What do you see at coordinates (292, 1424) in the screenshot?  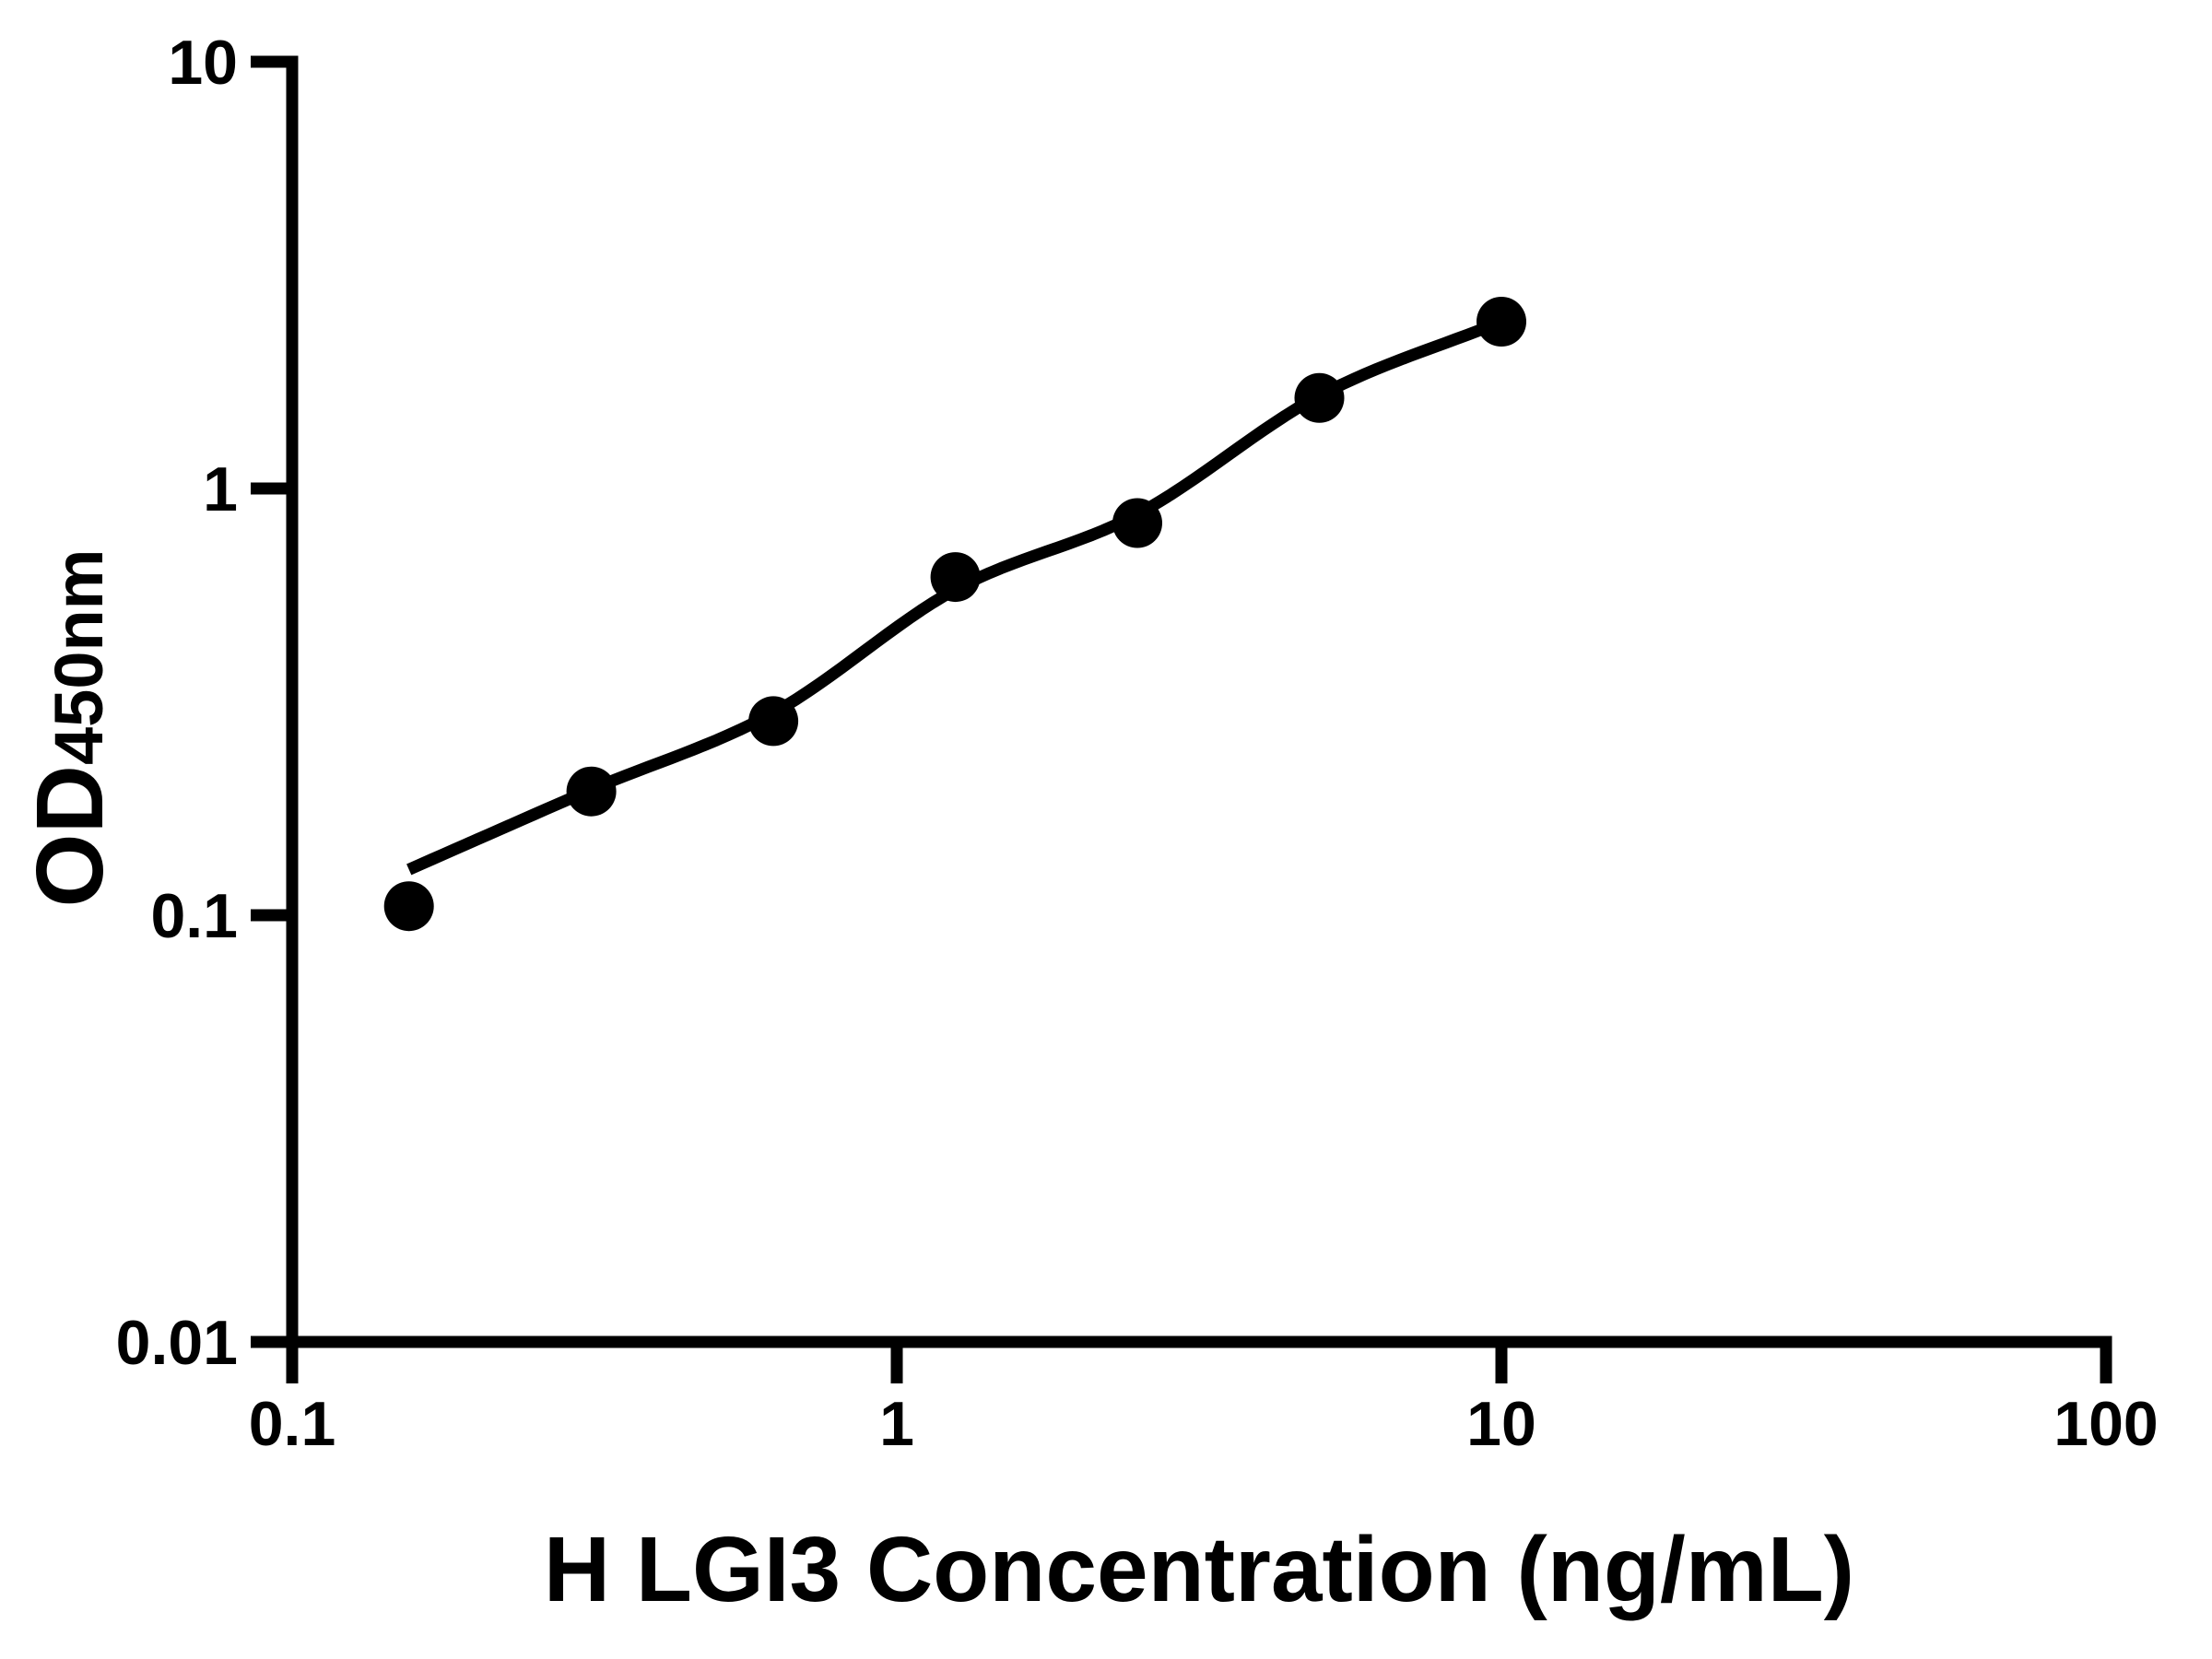 I see `x-tick-label: 0.1` at bounding box center [292, 1424].